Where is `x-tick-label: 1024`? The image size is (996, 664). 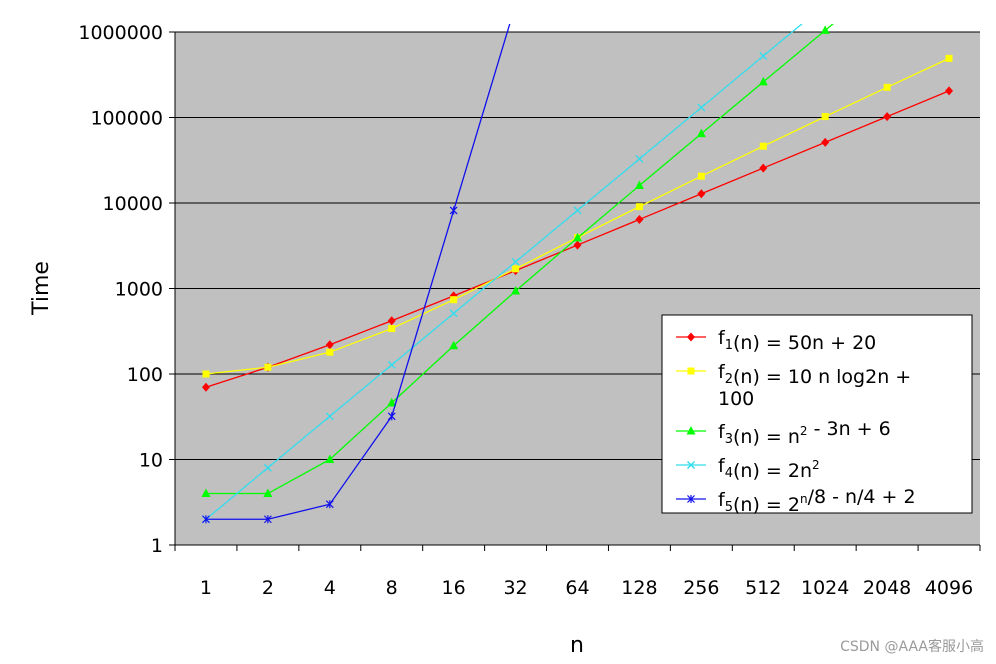 x-tick-label: 1024 is located at coordinates (825, 588).